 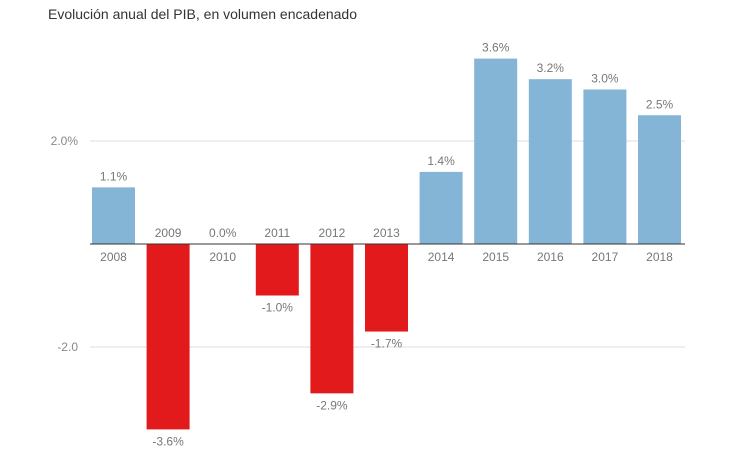 I want to click on x-tick-label: 2011, so click(x=277, y=233).